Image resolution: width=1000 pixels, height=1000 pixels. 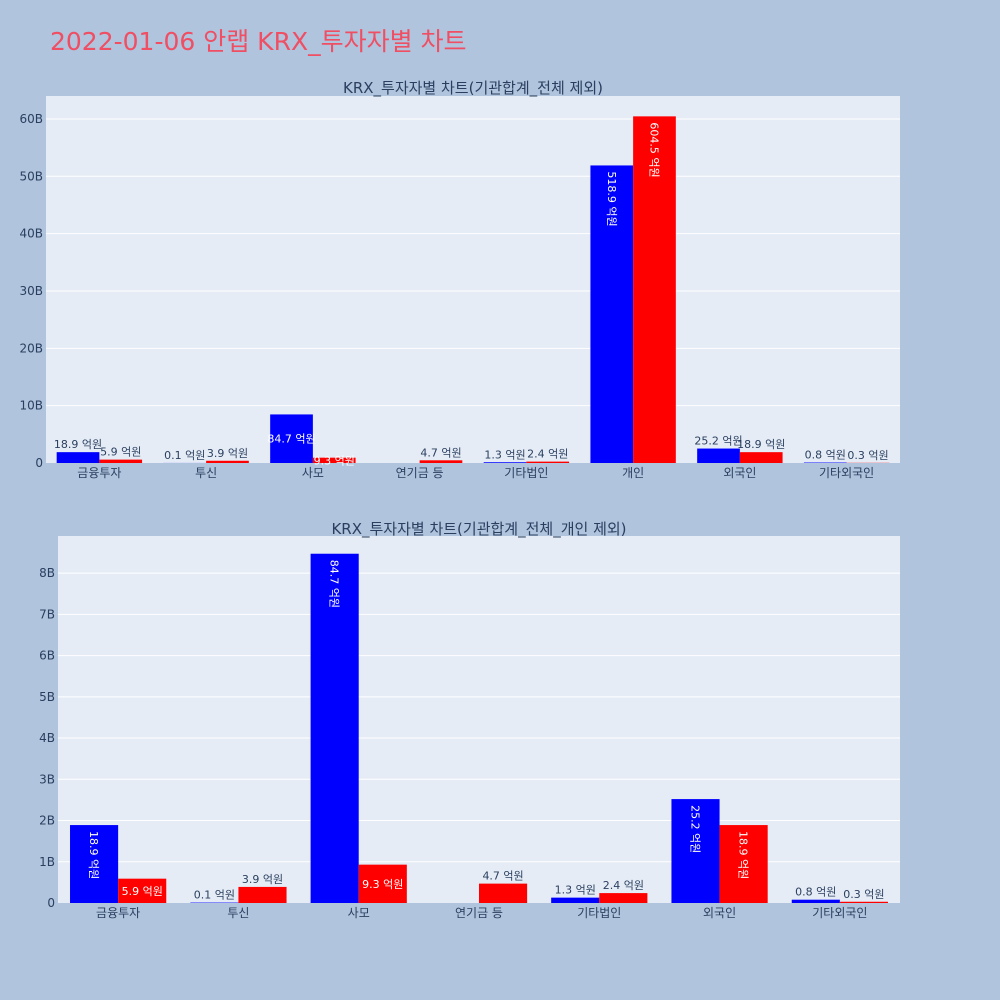 I want to click on y-tick-label: 3B, so click(x=47, y=779).